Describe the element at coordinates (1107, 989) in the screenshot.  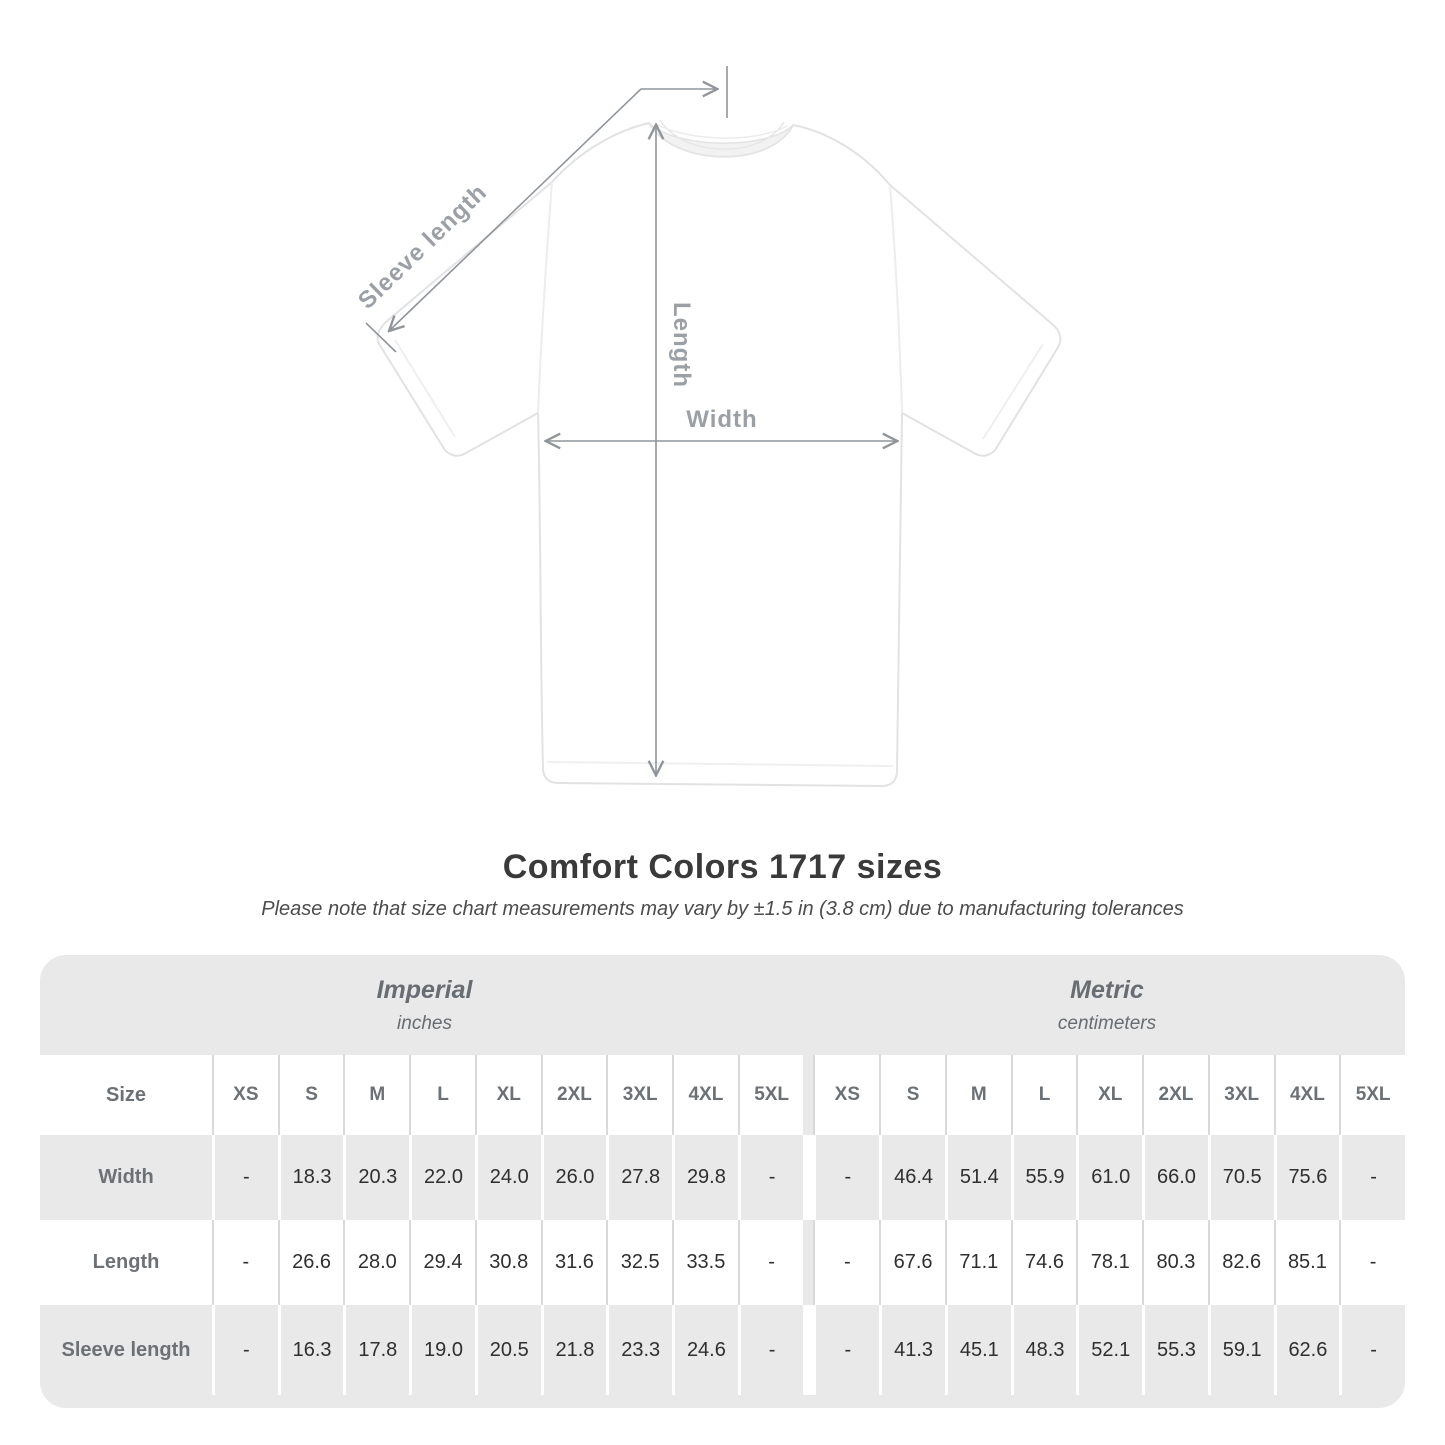
I see `metric-title: Metric` at that location.